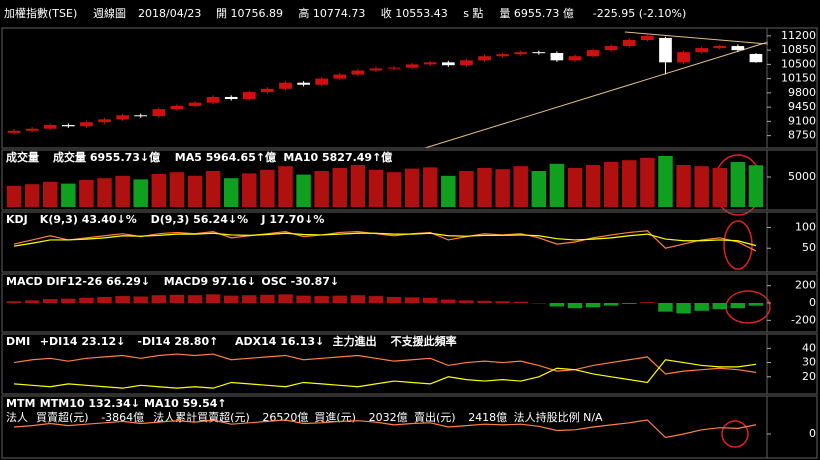 This screenshot has height=460, width=820. I want to click on legend-item: 賣出(元), so click(435, 417).